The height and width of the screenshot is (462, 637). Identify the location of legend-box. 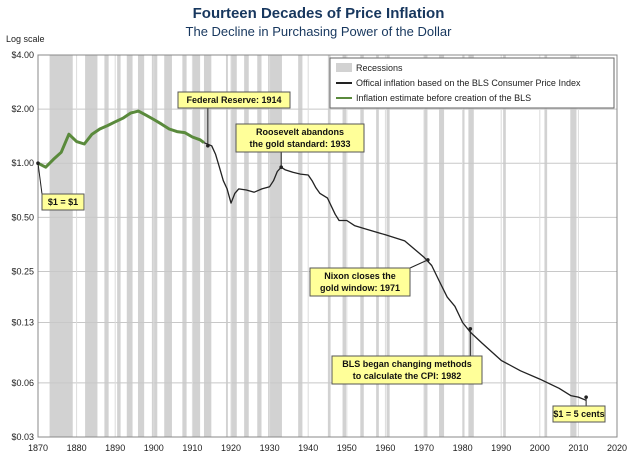
(472, 83).